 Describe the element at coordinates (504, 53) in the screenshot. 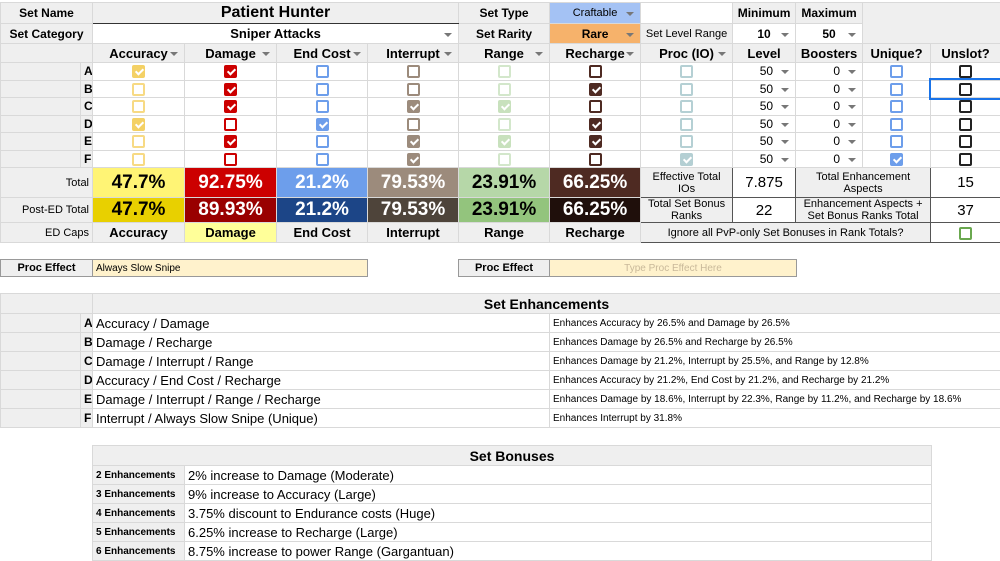

I see `column-header-range: Range` at that location.